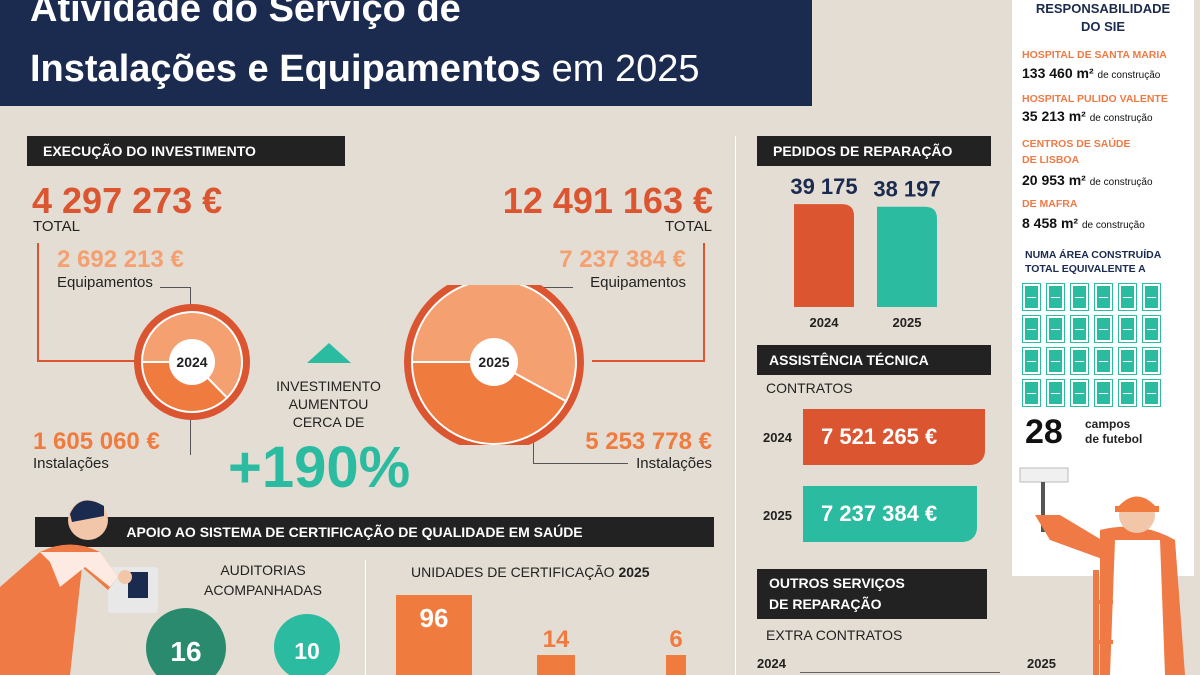 This screenshot has height=675, width=1200. What do you see at coordinates (1040, 223) in the screenshot?
I see `site-value-number: 8 458` at bounding box center [1040, 223].